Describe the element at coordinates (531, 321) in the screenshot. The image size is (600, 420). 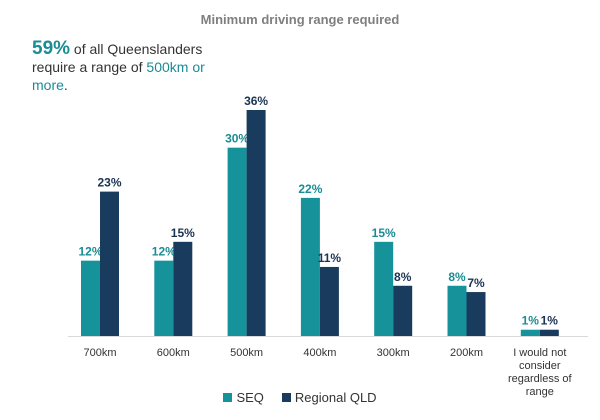
I see `data-label-seq-6: 1%` at that location.